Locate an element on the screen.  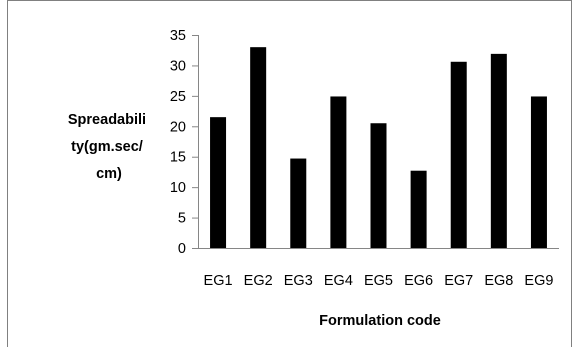
x-tick-label: EG1 is located at coordinates (218, 281).